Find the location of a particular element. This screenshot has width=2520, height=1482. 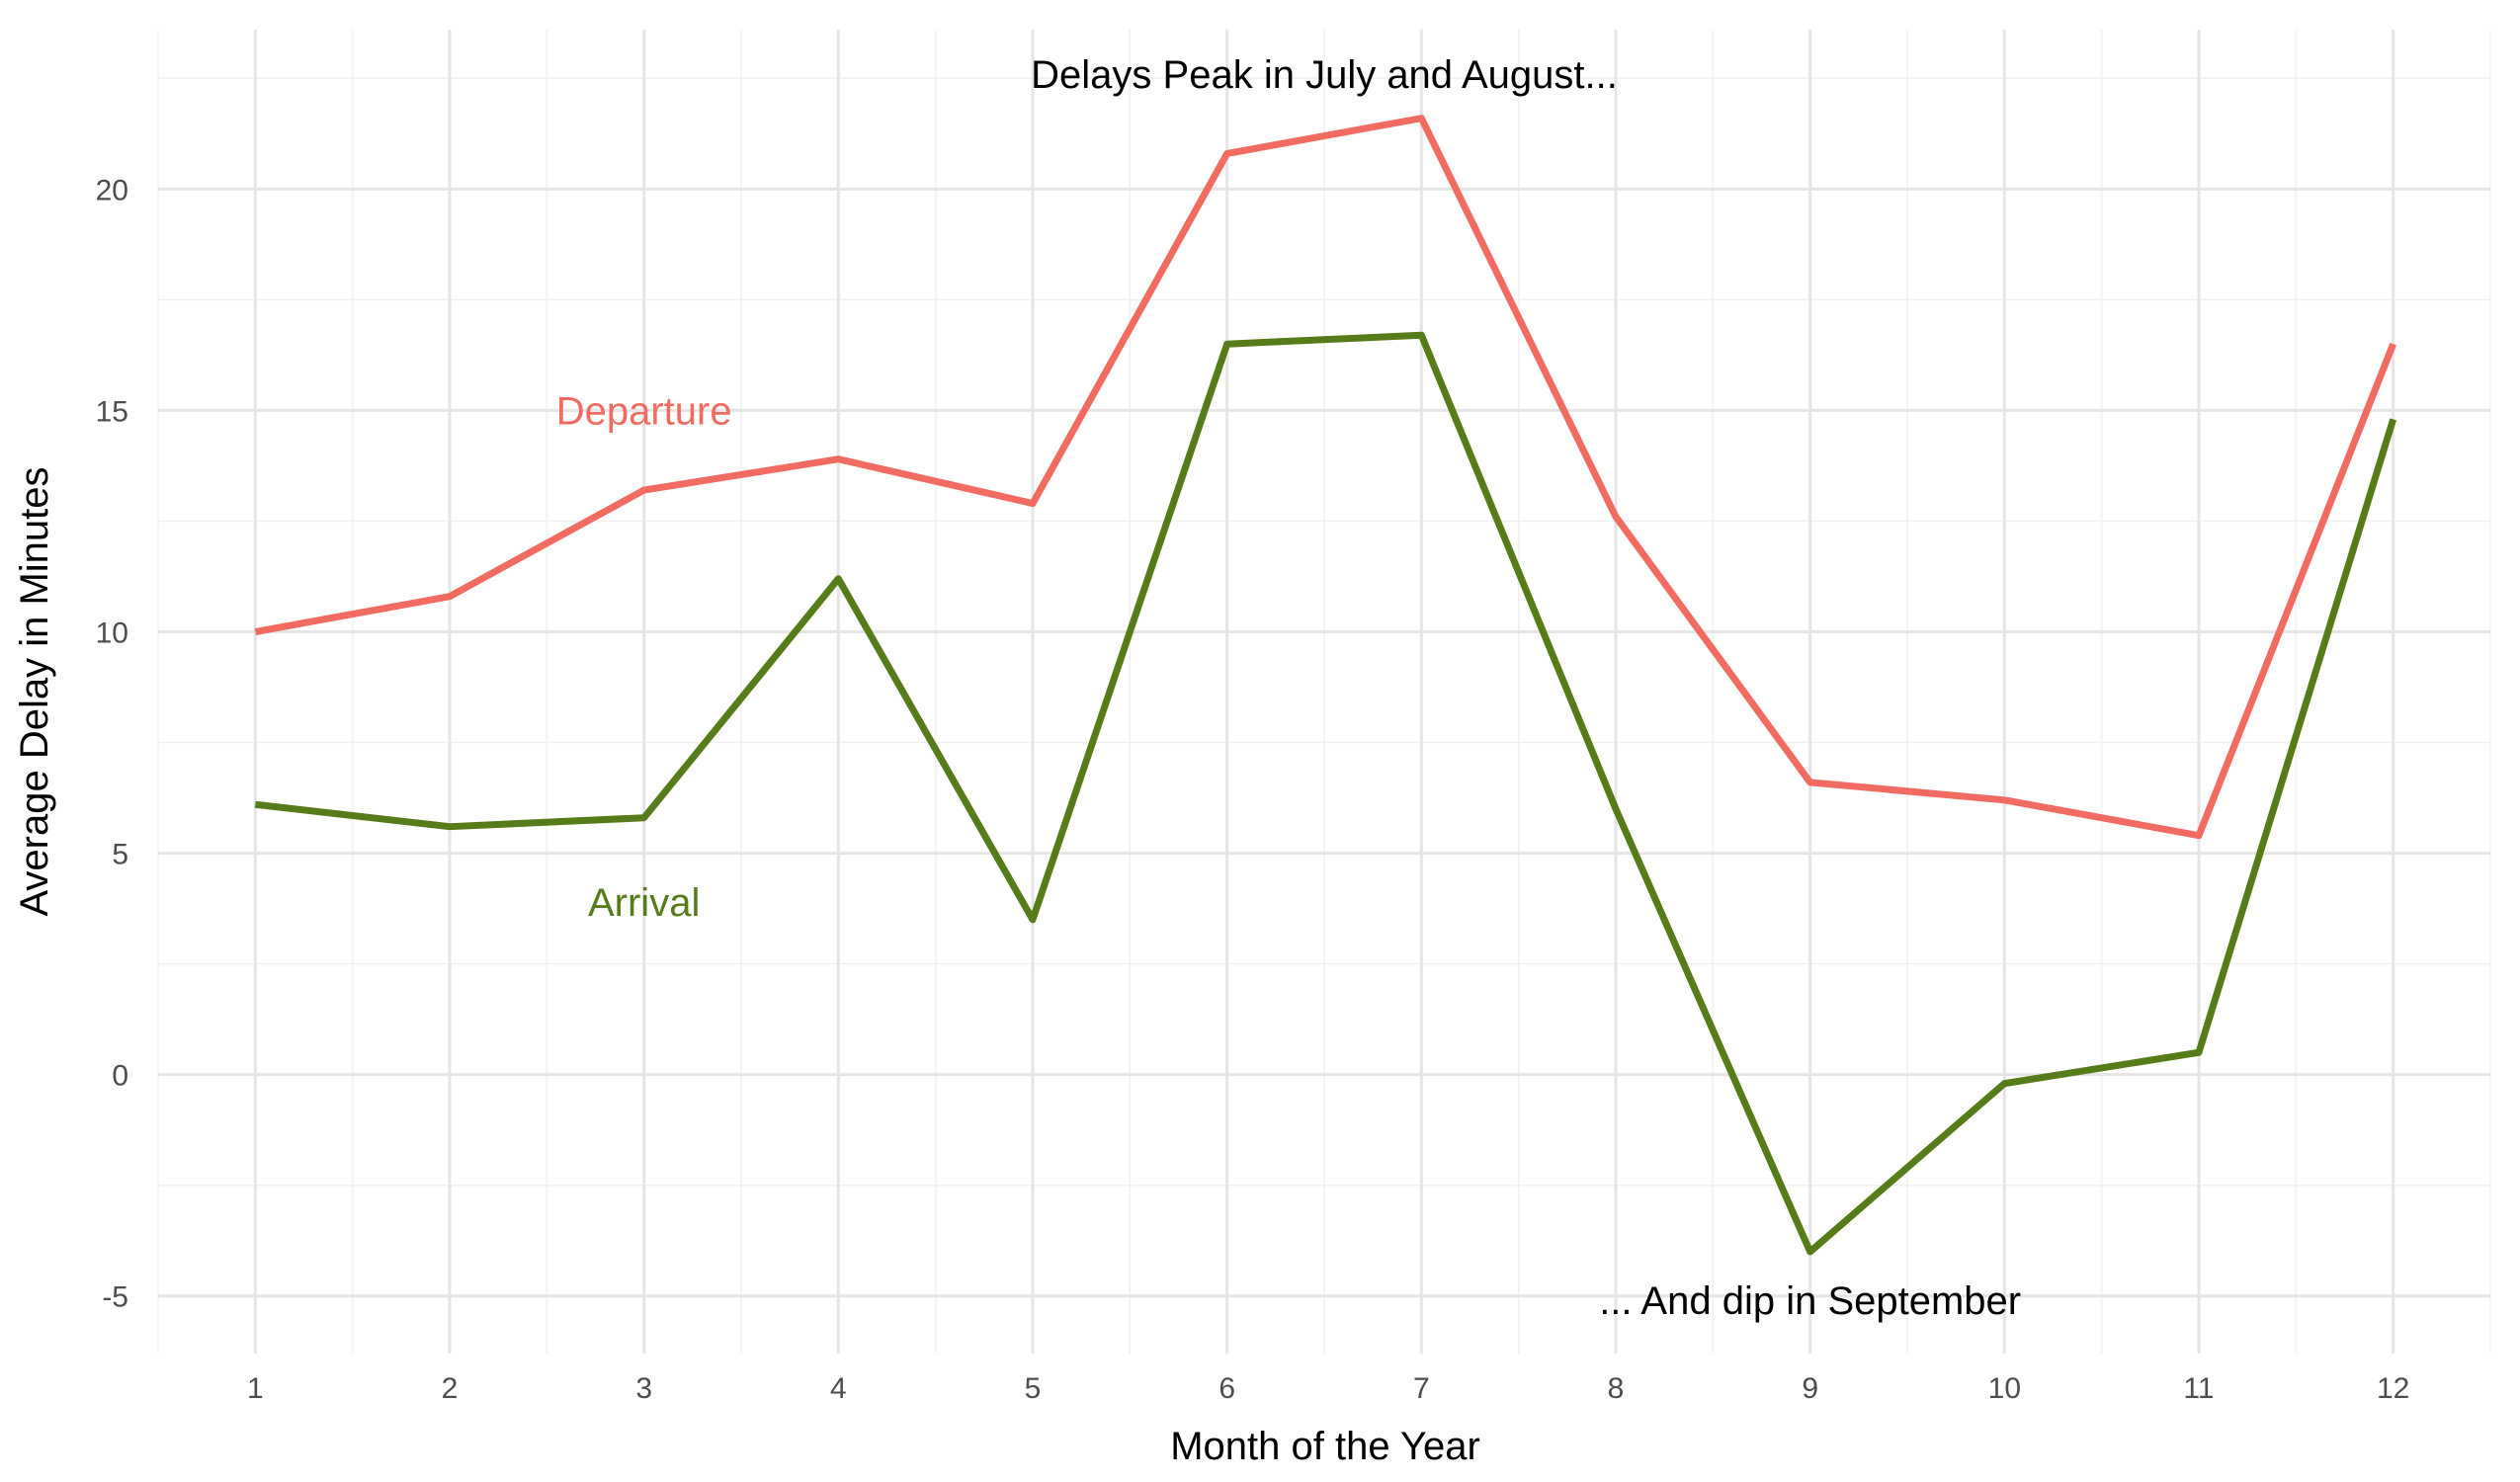

y-tick-label: 5 is located at coordinates (120, 855).